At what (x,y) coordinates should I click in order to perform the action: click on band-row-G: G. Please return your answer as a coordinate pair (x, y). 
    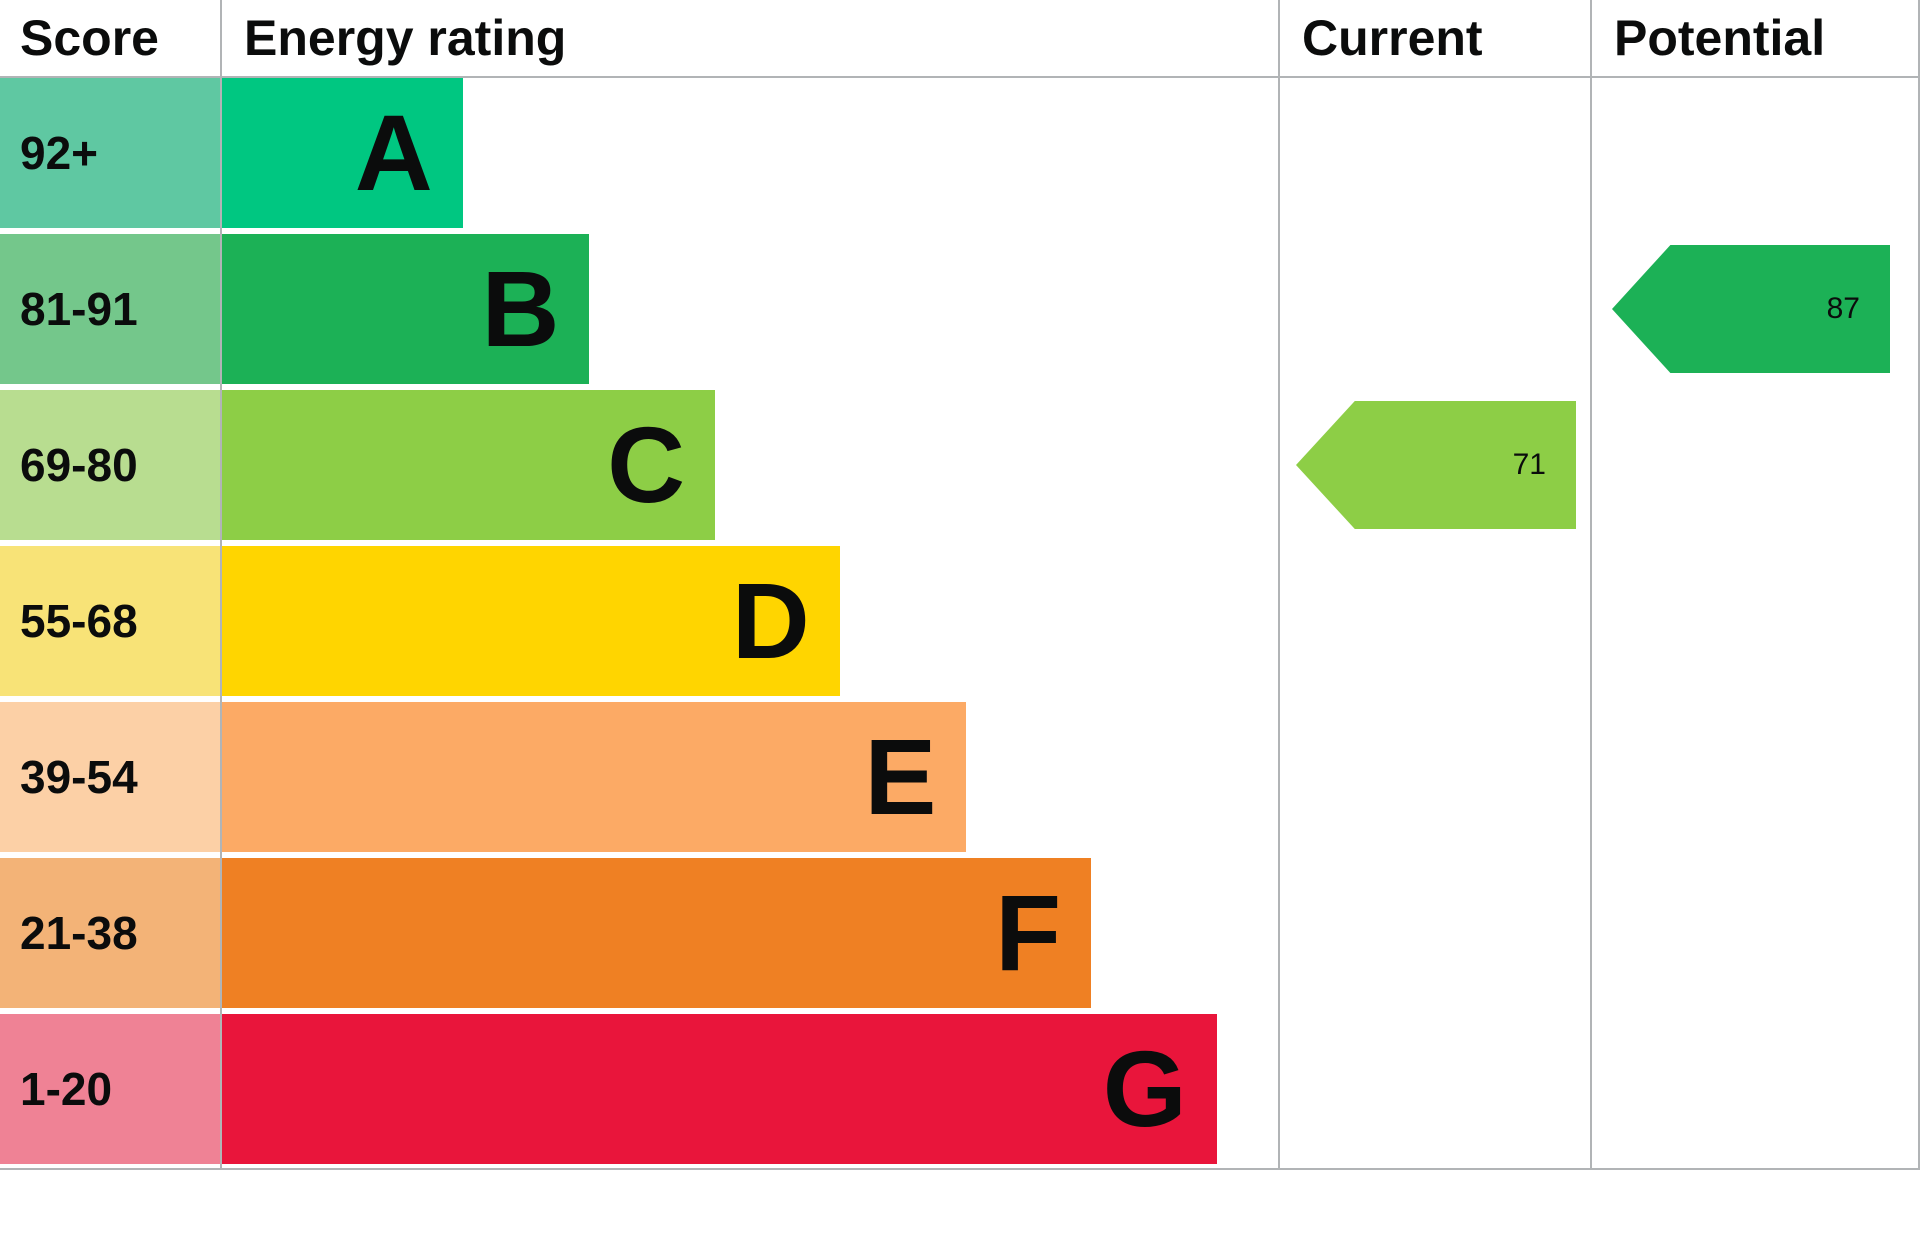
    Looking at the image, I should click on (750, 1089).